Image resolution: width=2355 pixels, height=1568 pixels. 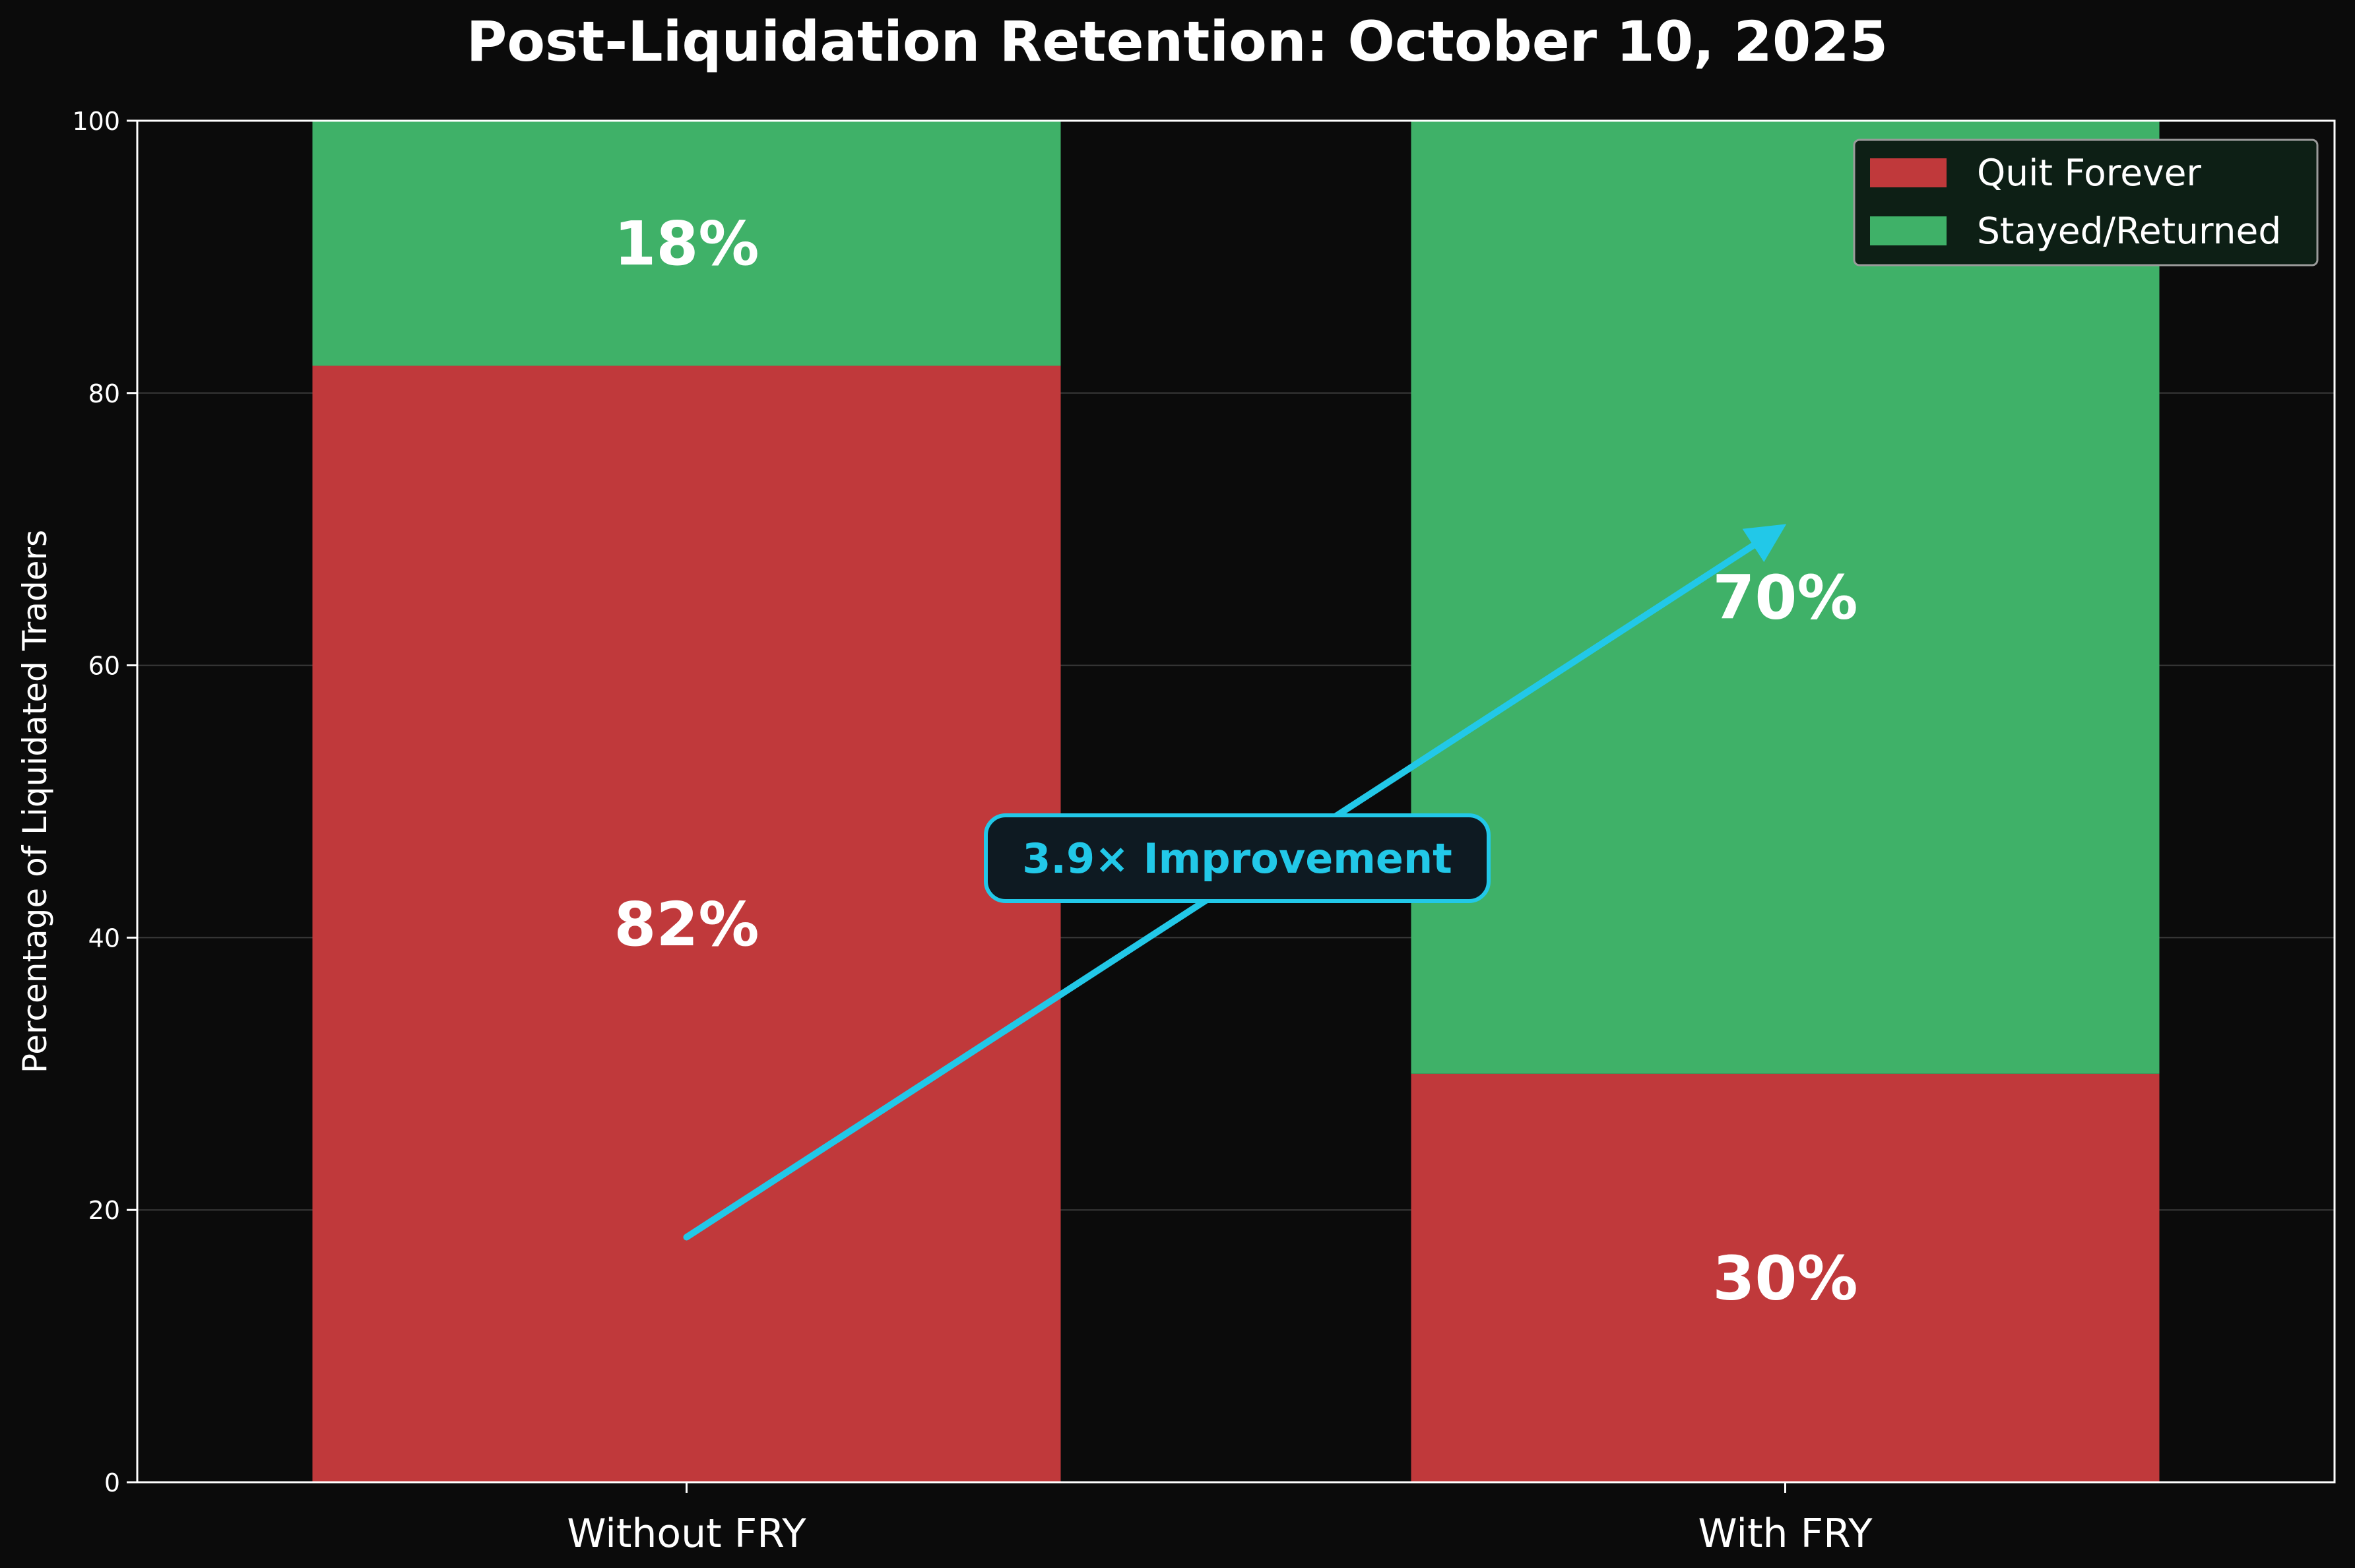 What do you see at coordinates (112, 1482) in the screenshot?
I see `y-tick-label: 0` at bounding box center [112, 1482].